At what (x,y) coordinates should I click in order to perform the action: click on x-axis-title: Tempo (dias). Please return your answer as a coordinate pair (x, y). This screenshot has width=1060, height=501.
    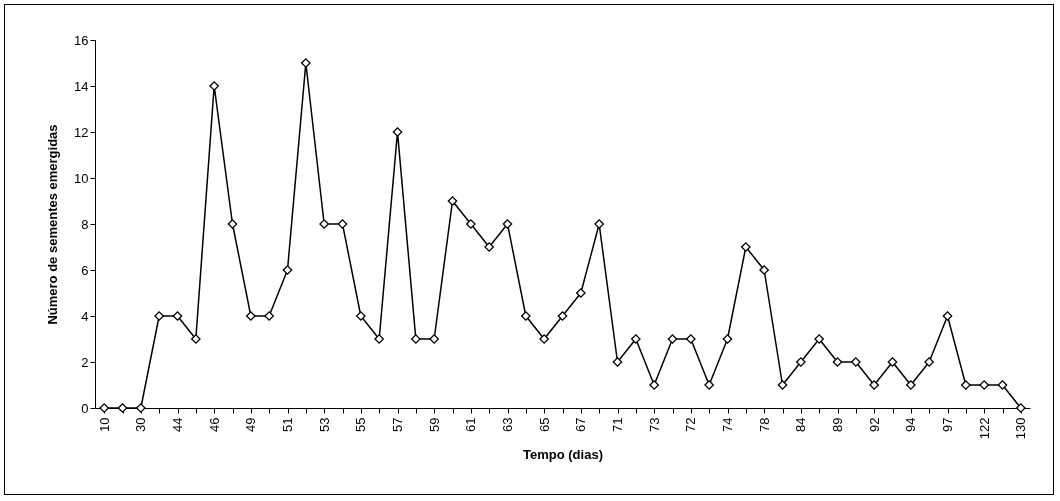
    Looking at the image, I should click on (563, 455).